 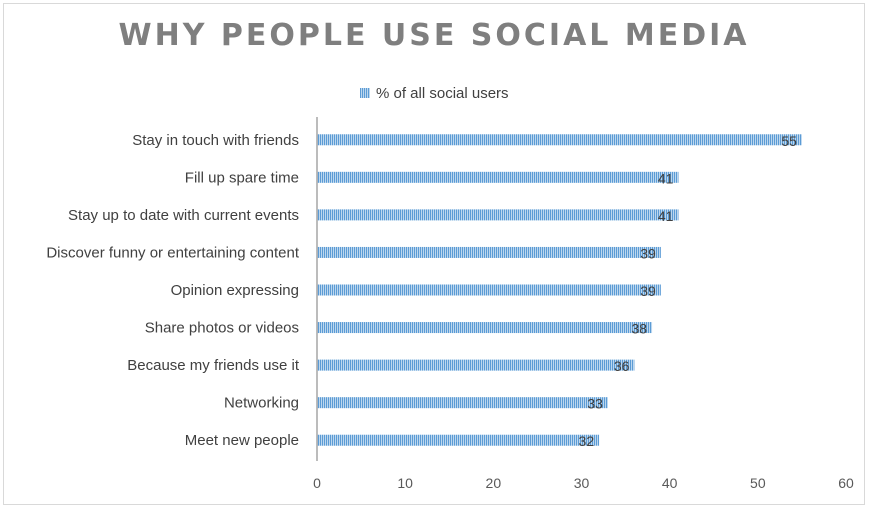 What do you see at coordinates (595, 404) in the screenshot?
I see `data-label: 33` at bounding box center [595, 404].